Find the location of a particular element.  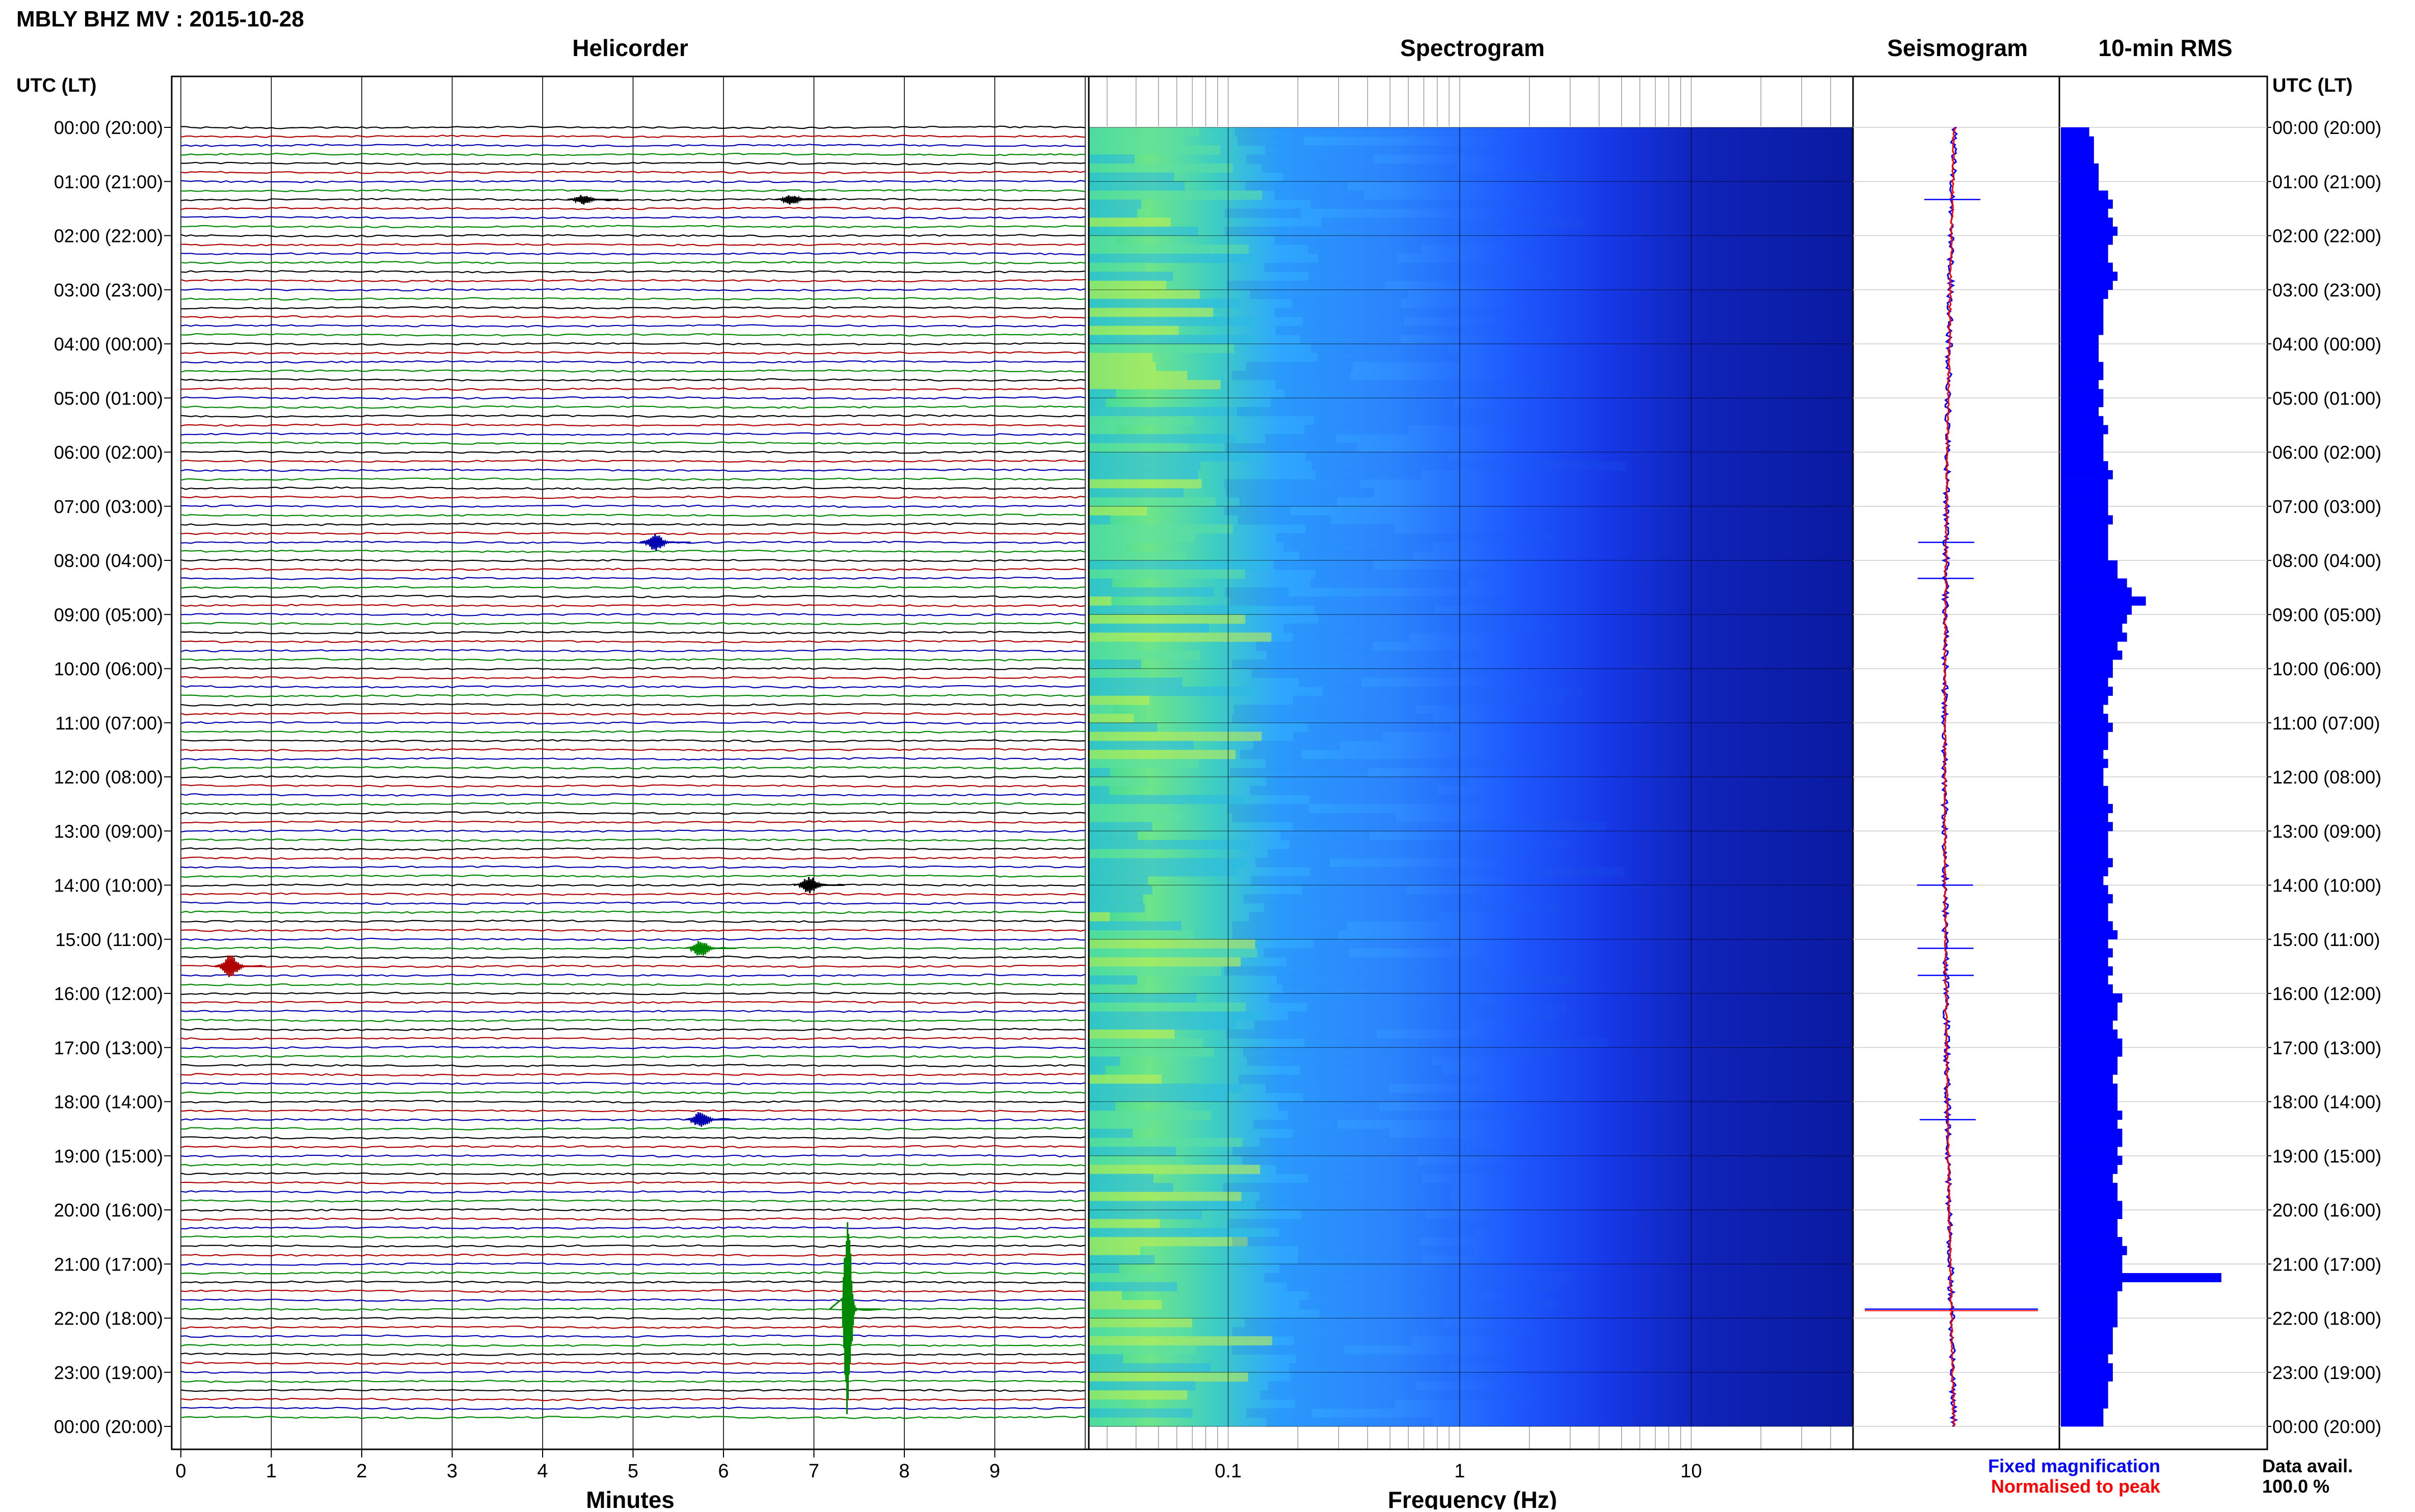

plot-title: MBLY BHZ MV : 2015-10-28 is located at coordinates (160, 19).